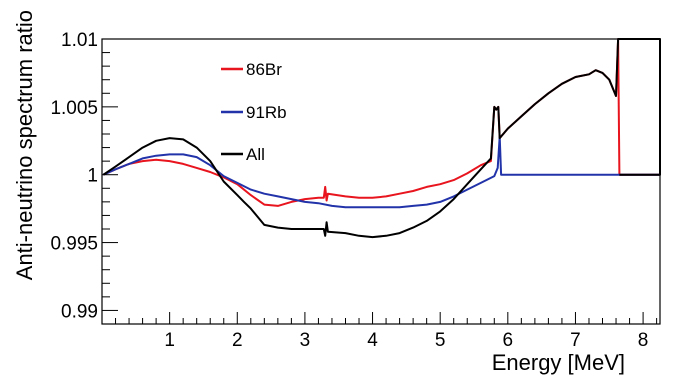 This screenshot has width=673, height=381. What do you see at coordinates (79, 311) in the screenshot?
I see `y-tick-label: 0.99` at bounding box center [79, 311].